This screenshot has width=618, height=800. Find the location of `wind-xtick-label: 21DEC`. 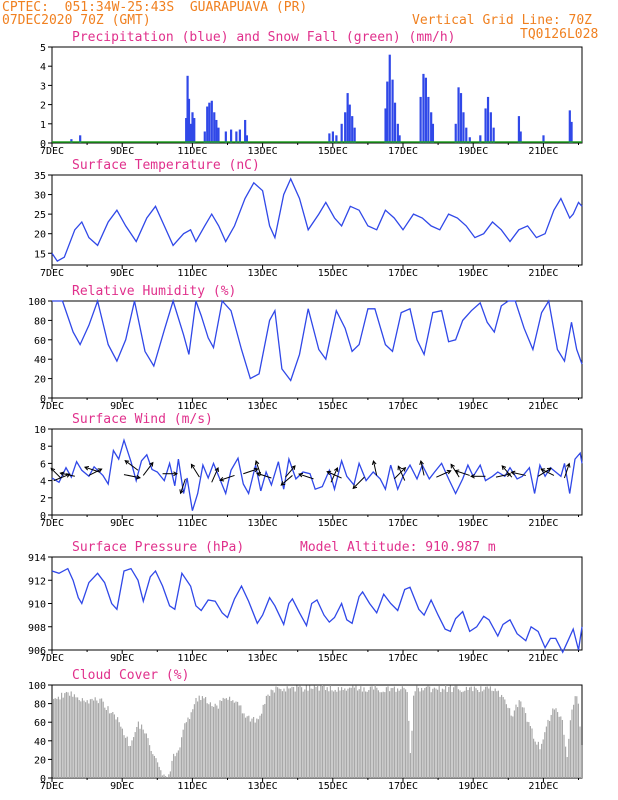

wind-xtick-label: 21DEC is located at coordinates (543, 523).